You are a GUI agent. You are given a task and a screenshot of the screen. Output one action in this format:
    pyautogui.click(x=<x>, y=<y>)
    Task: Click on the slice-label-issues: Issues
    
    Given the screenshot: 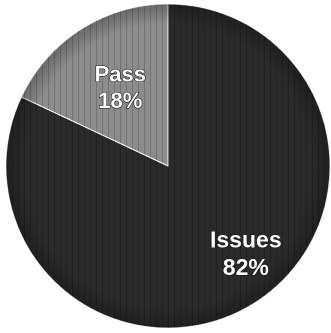 What is the action you would take?
    pyautogui.click(x=246, y=239)
    